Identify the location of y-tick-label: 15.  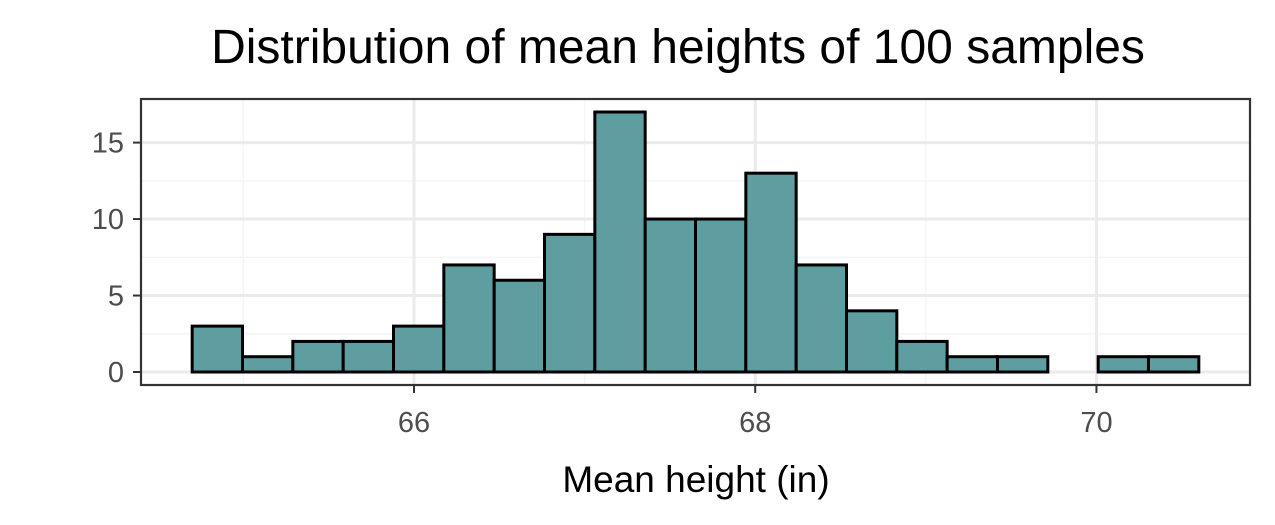
(108, 144).